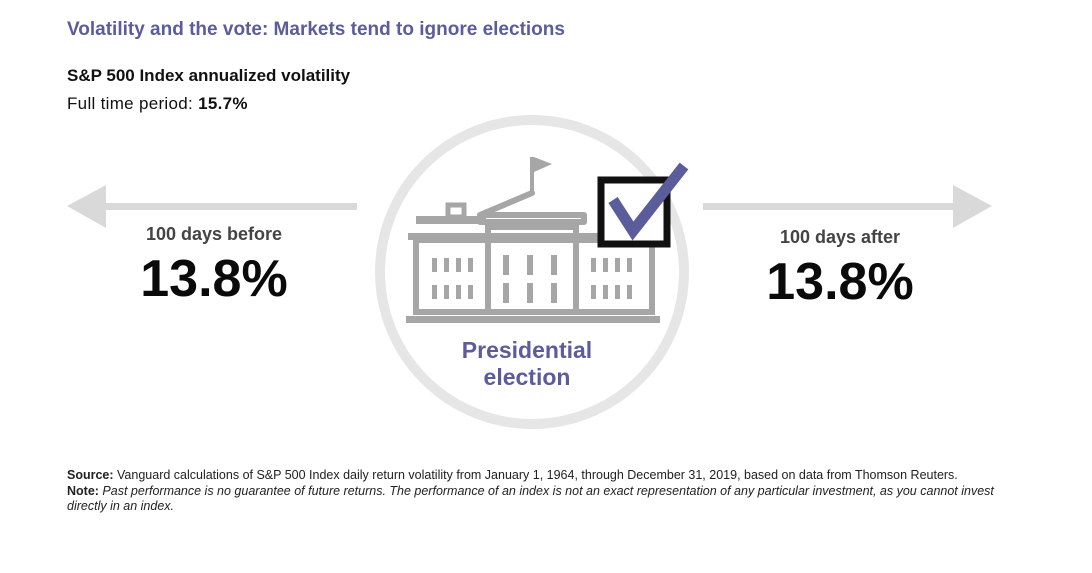  I want to click on source-label: Source:, so click(90, 475).